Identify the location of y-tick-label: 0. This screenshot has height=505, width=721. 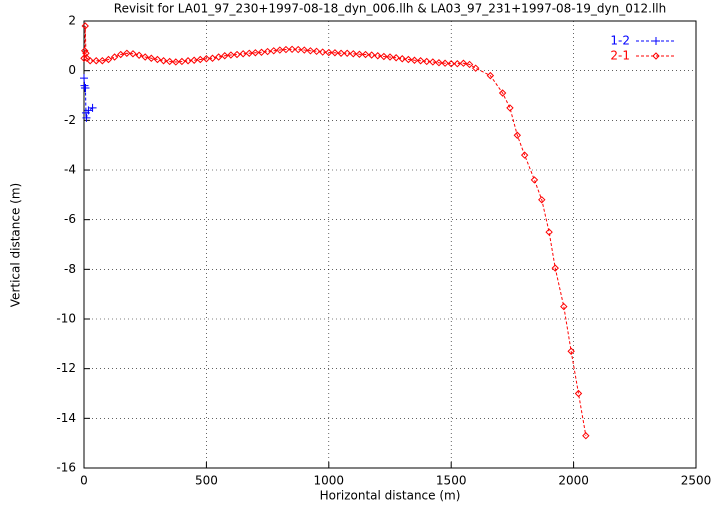
(72, 70).